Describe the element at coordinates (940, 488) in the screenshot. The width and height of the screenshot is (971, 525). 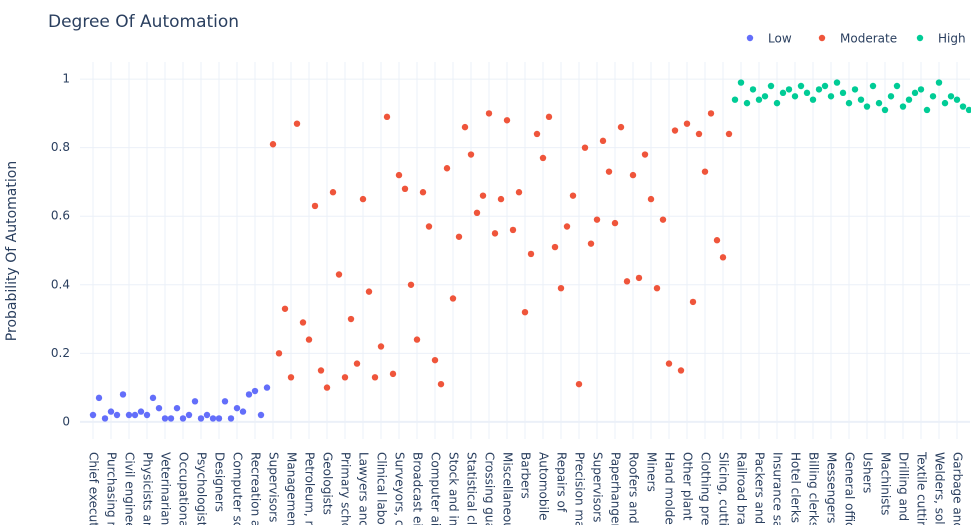
I see `x-tick-label: Welders, sol` at that location.